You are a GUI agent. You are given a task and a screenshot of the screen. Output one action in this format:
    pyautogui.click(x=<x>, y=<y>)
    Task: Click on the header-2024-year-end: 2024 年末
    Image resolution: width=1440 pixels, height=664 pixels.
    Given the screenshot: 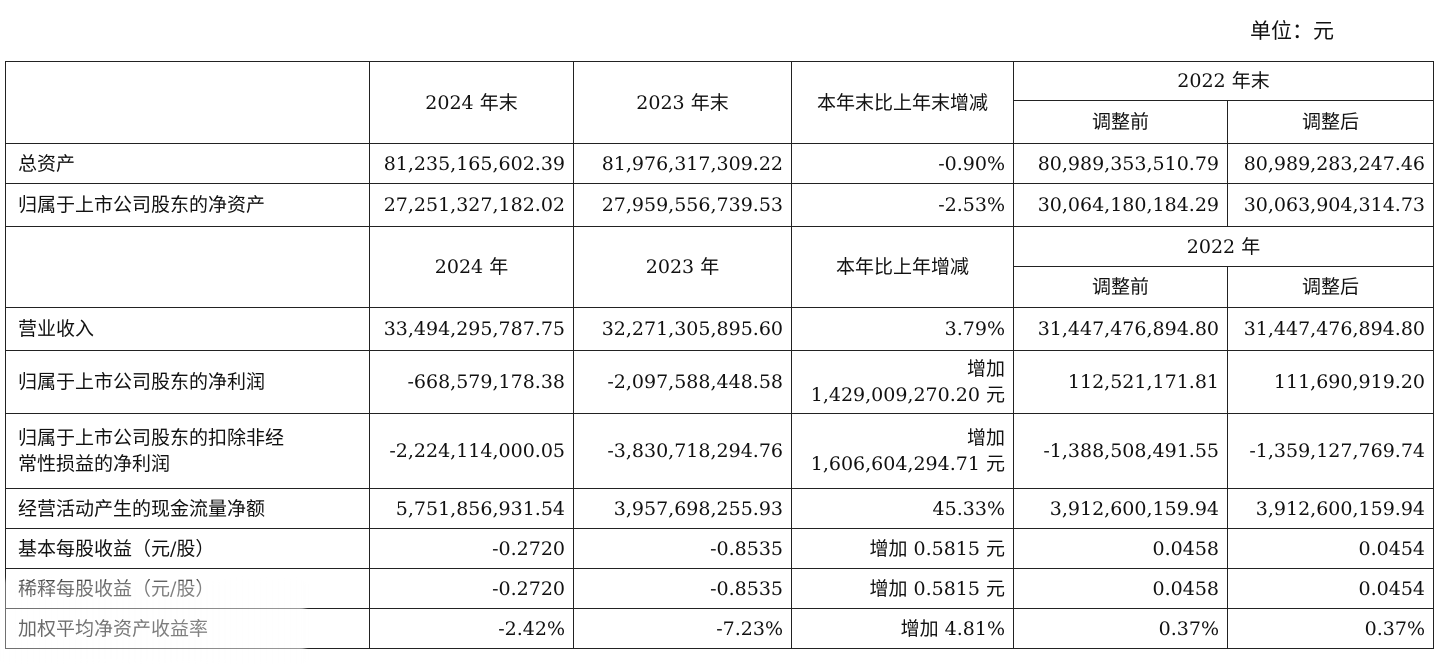 What is the action you would take?
    pyautogui.click(x=471, y=102)
    